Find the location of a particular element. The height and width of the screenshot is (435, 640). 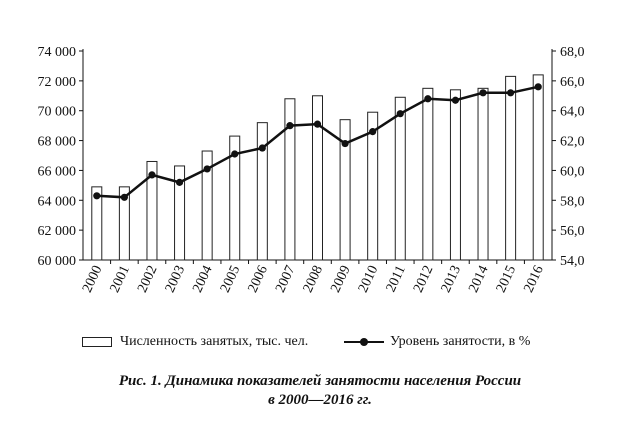

legend-bar-swatch is located at coordinates (97, 342).